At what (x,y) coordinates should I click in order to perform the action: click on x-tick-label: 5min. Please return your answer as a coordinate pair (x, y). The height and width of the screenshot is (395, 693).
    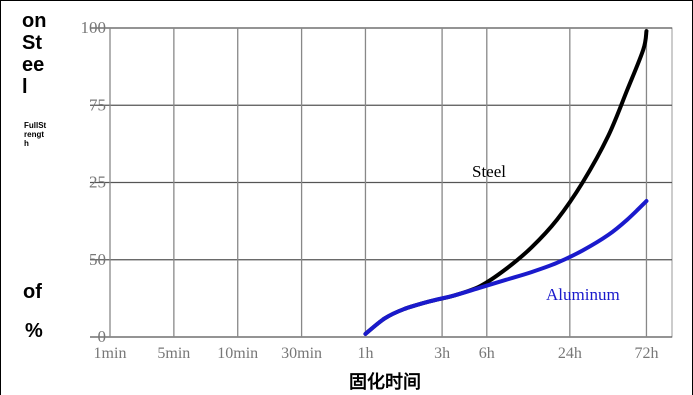
    Looking at the image, I should click on (173, 353).